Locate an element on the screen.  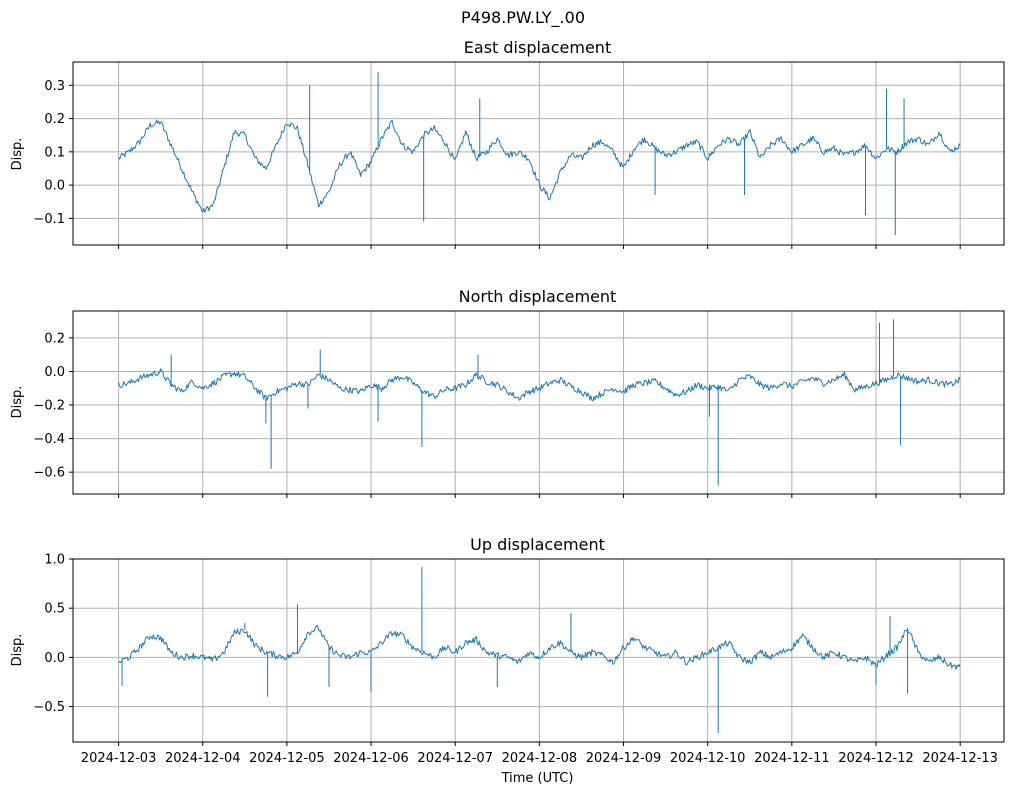
panel-title-north: North displacement is located at coordinates (538, 296).